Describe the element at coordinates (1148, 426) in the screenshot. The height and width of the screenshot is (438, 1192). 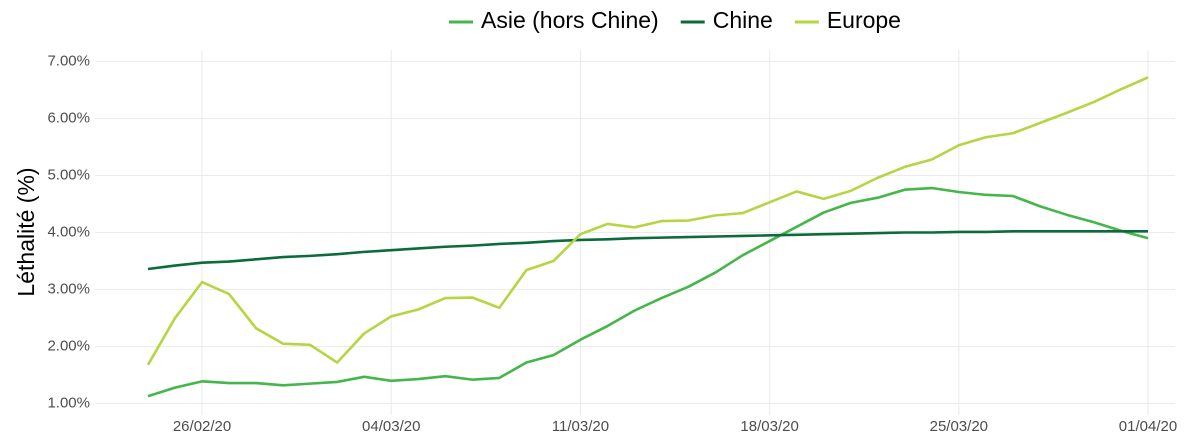
I see `x-tick-label: 01/04/20` at that location.